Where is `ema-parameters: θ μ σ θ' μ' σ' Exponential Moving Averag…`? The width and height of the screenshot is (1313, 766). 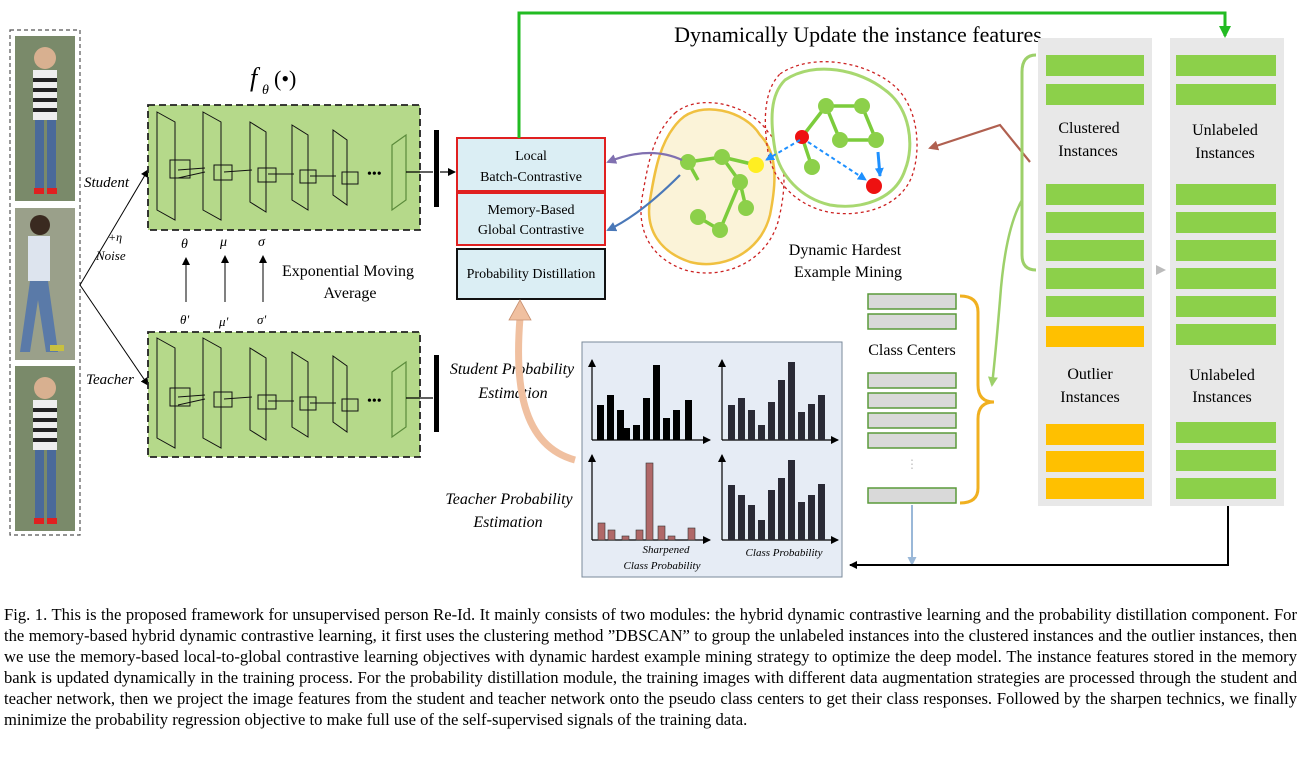
ema-parameters: θ μ σ θ' μ' σ' Exponential Moving Averag… is located at coordinates (297, 282).